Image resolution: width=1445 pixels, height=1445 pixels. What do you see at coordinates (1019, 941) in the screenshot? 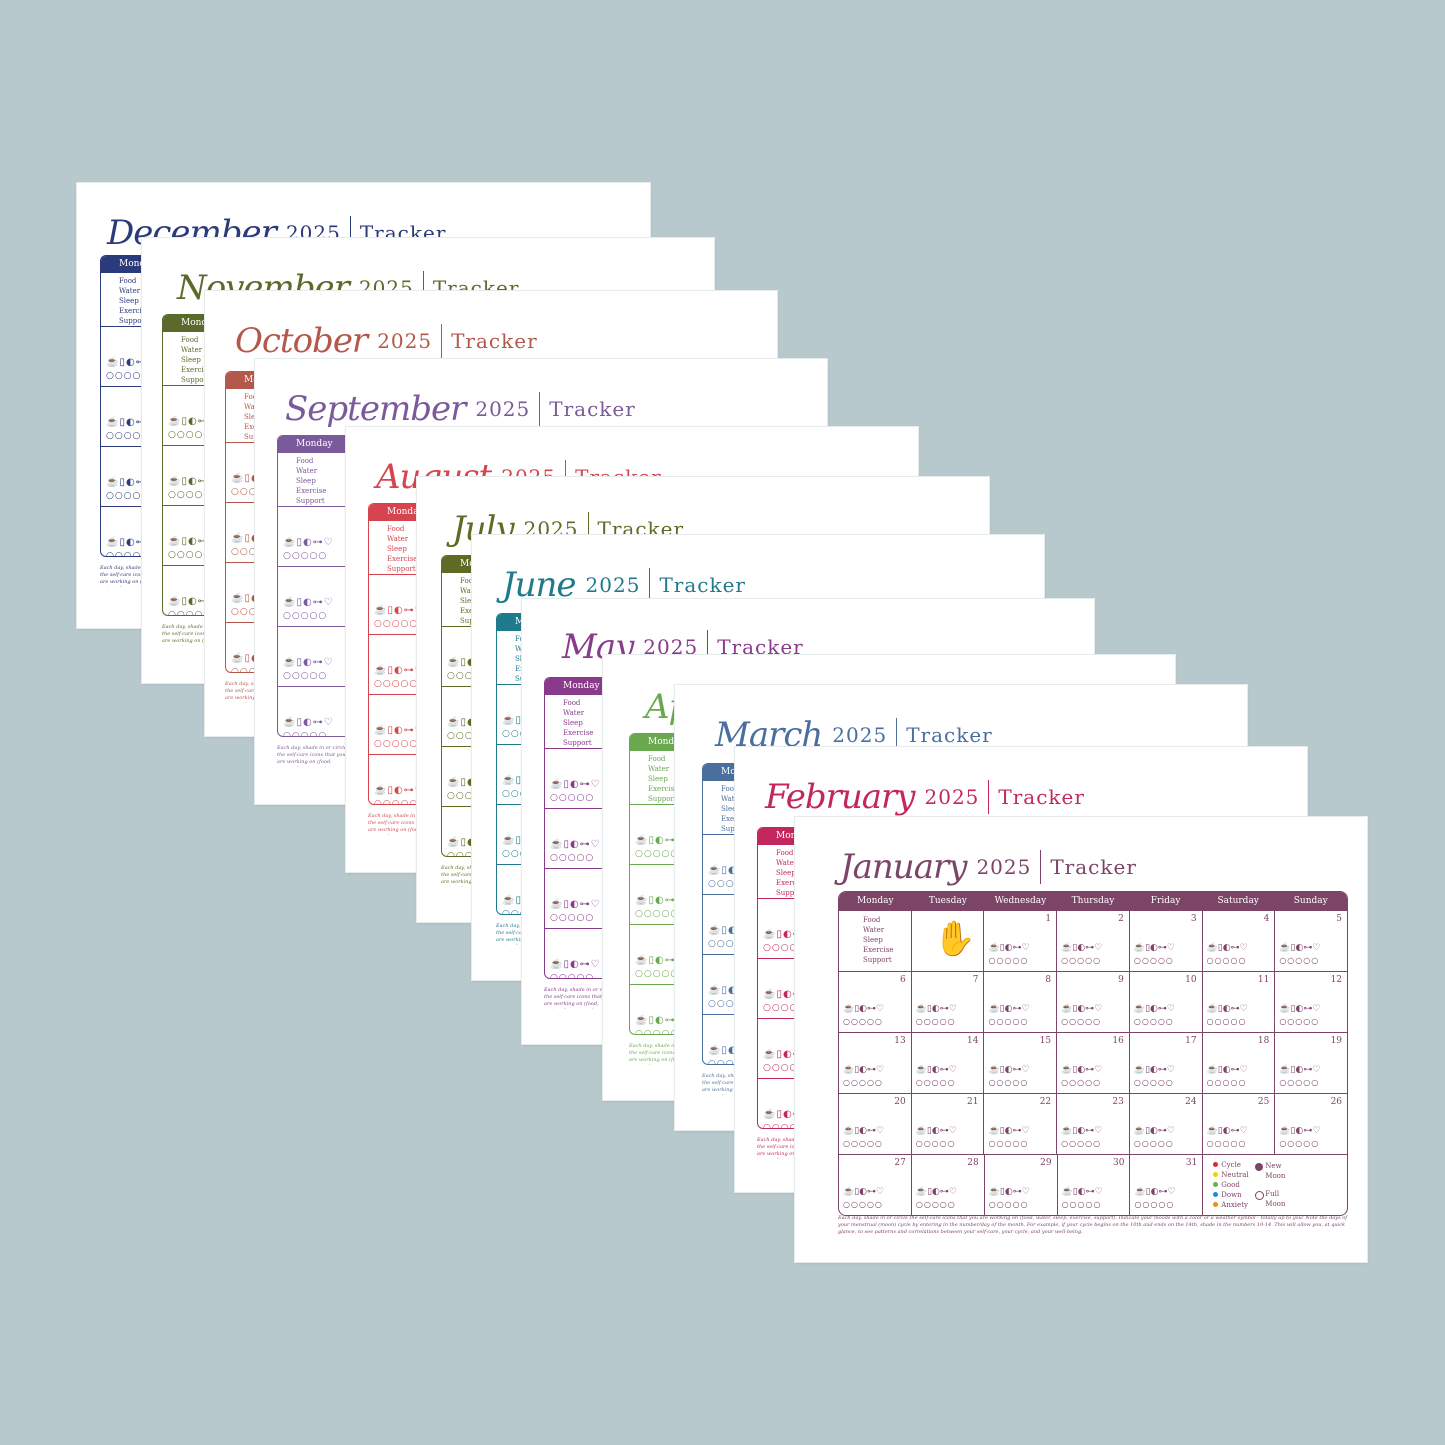
I see `calendar-day-cell: 1 ☕▯◐⊶♡ ○○○○○` at bounding box center [1019, 941].